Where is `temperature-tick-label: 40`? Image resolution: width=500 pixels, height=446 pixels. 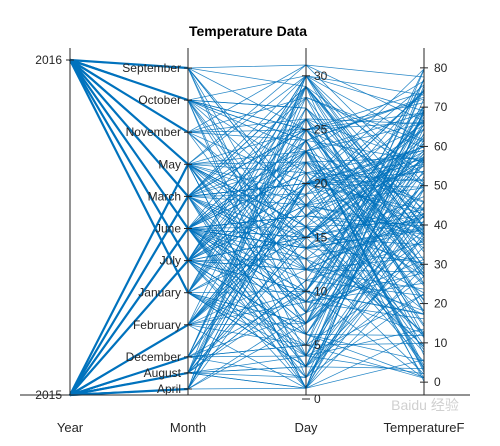 temperature-tick-label: 40 is located at coordinates (441, 225).